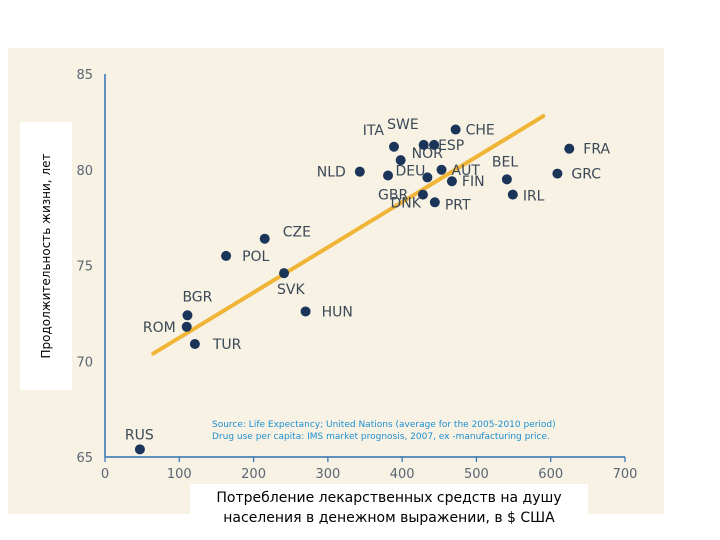  What do you see at coordinates (512, 194) in the screenshot?
I see `data-point-irl` at bounding box center [512, 194].